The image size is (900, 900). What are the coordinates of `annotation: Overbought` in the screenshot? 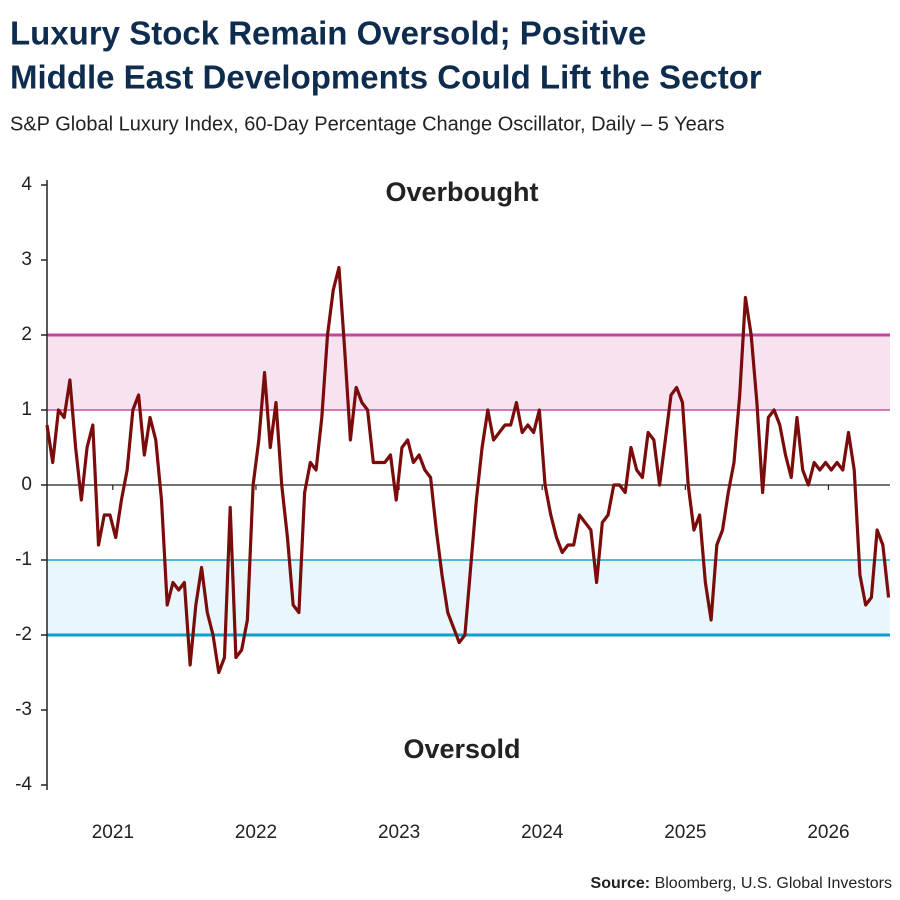 It's located at (462, 192).